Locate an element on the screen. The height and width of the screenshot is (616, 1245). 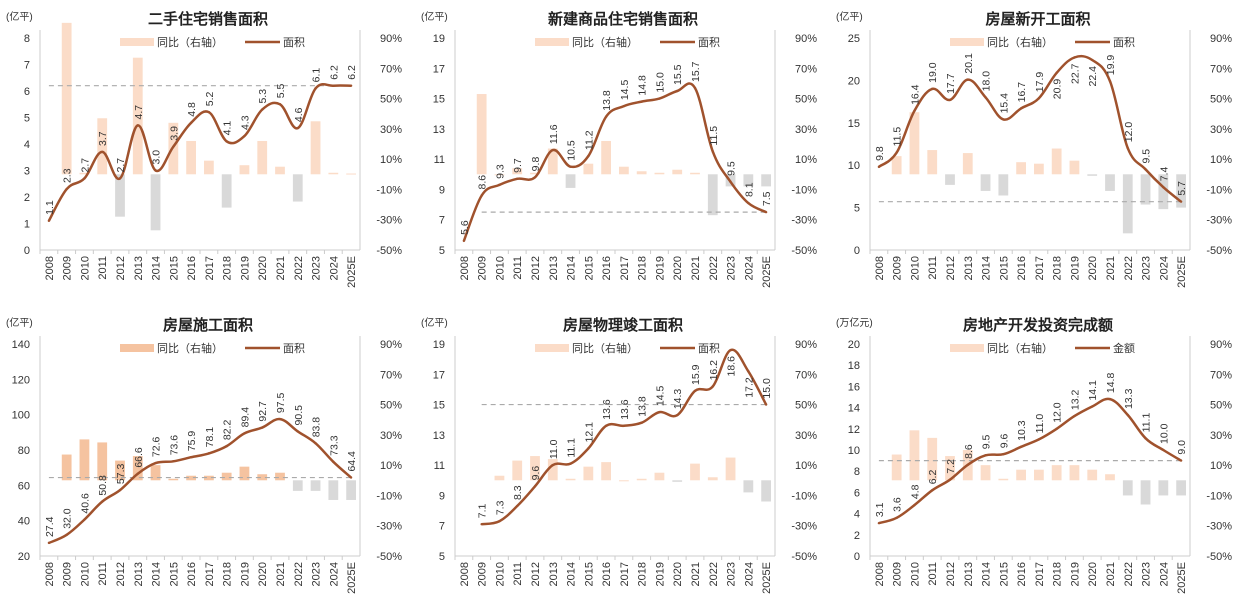
y-left-tick-label: 100 is located at coordinates (21, 416).